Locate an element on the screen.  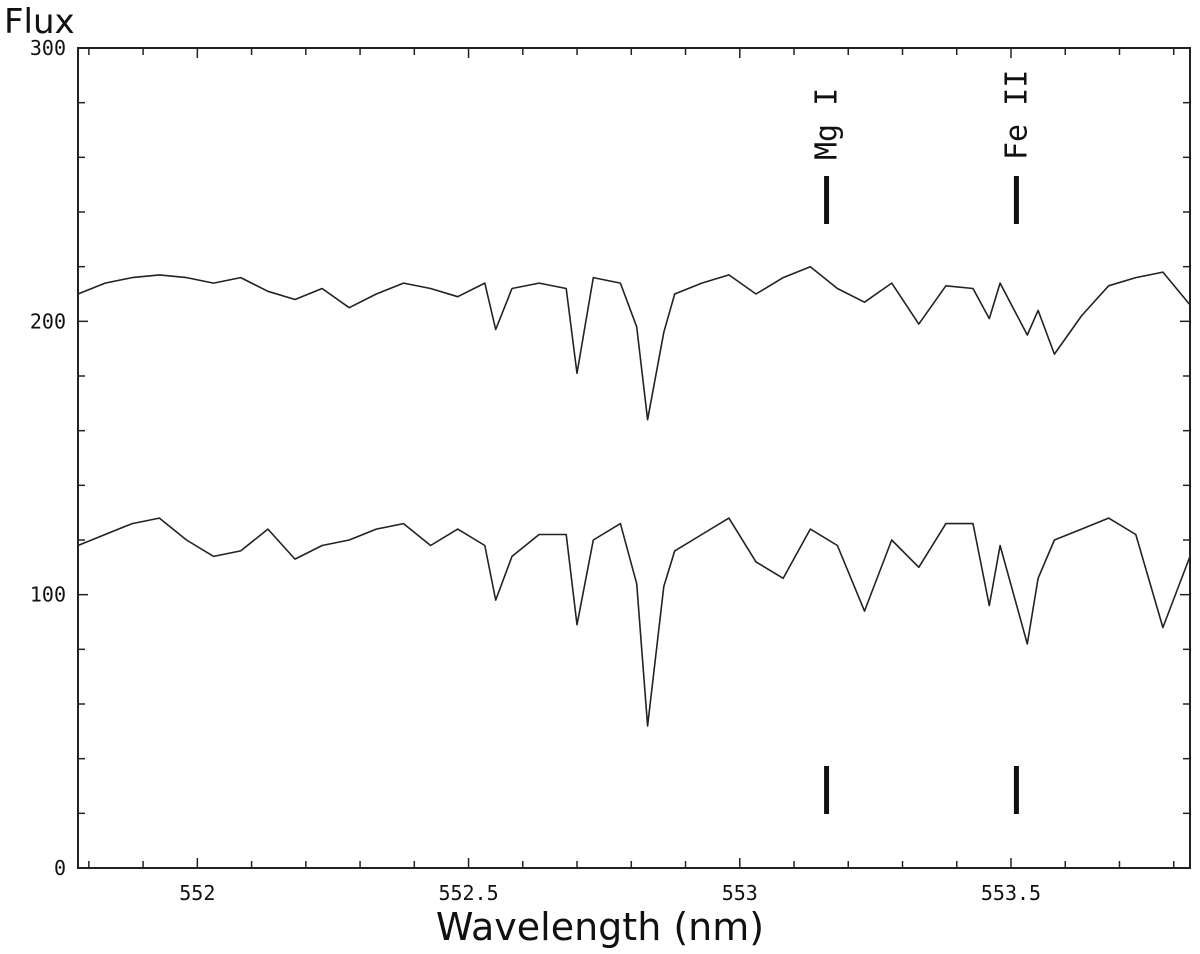
x-tick-label: 552 is located at coordinates (197, 893).